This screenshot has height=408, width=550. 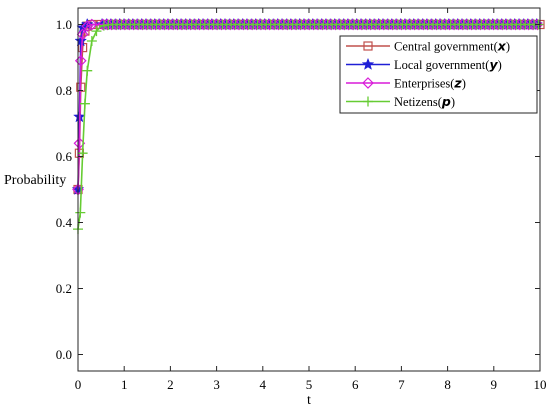 What do you see at coordinates (309, 384) in the screenshot?
I see `x-tick-label: 5` at bounding box center [309, 384].